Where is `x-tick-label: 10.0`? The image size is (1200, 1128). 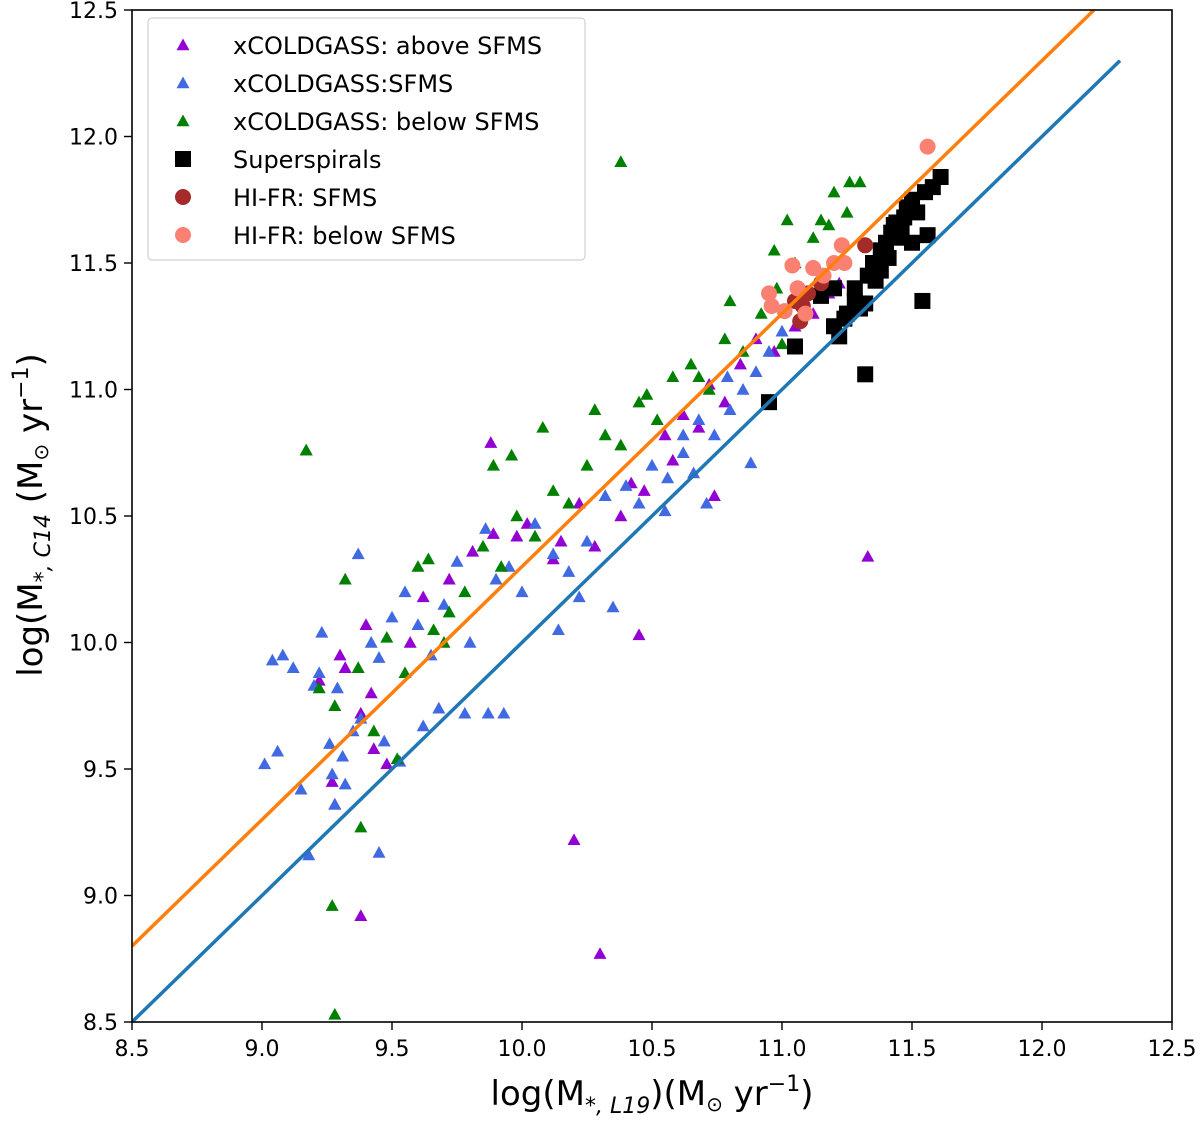 x-tick-label: 10.0 is located at coordinates (522, 1049).